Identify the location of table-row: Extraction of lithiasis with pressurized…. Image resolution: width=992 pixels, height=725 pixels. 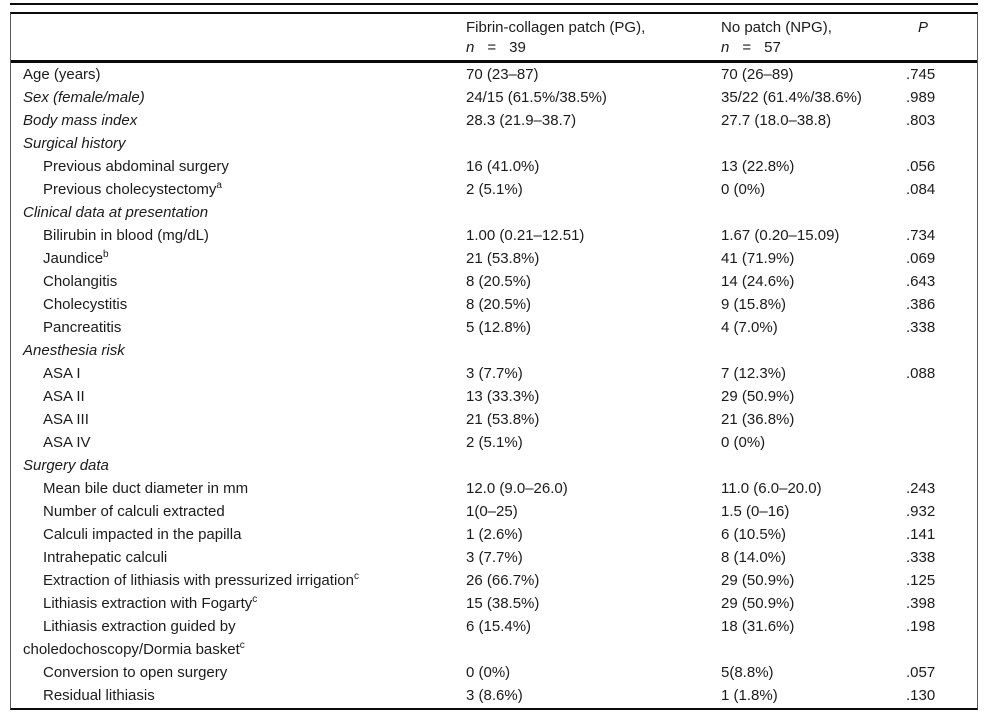
(494, 580).